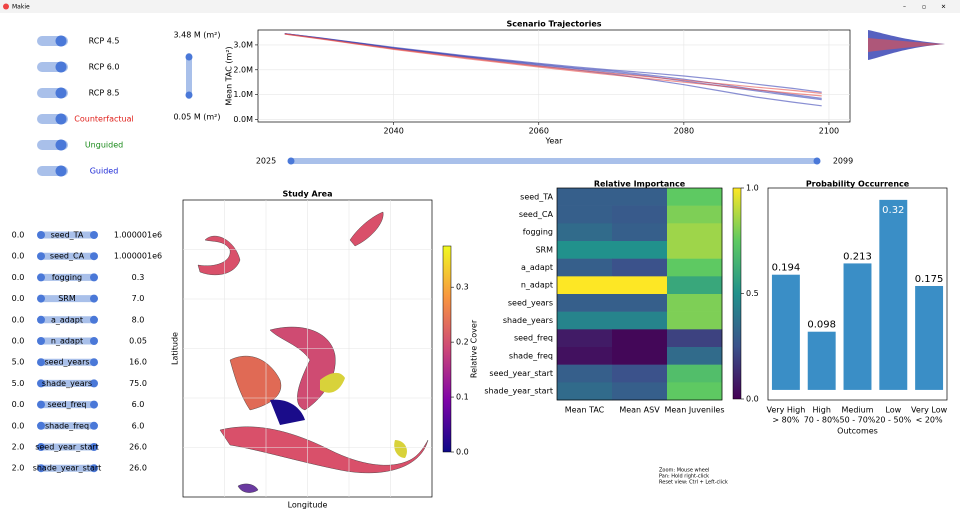 Image resolution: width=960 pixels, height=516 pixels. I want to click on minimize-button: –, so click(904, 7).